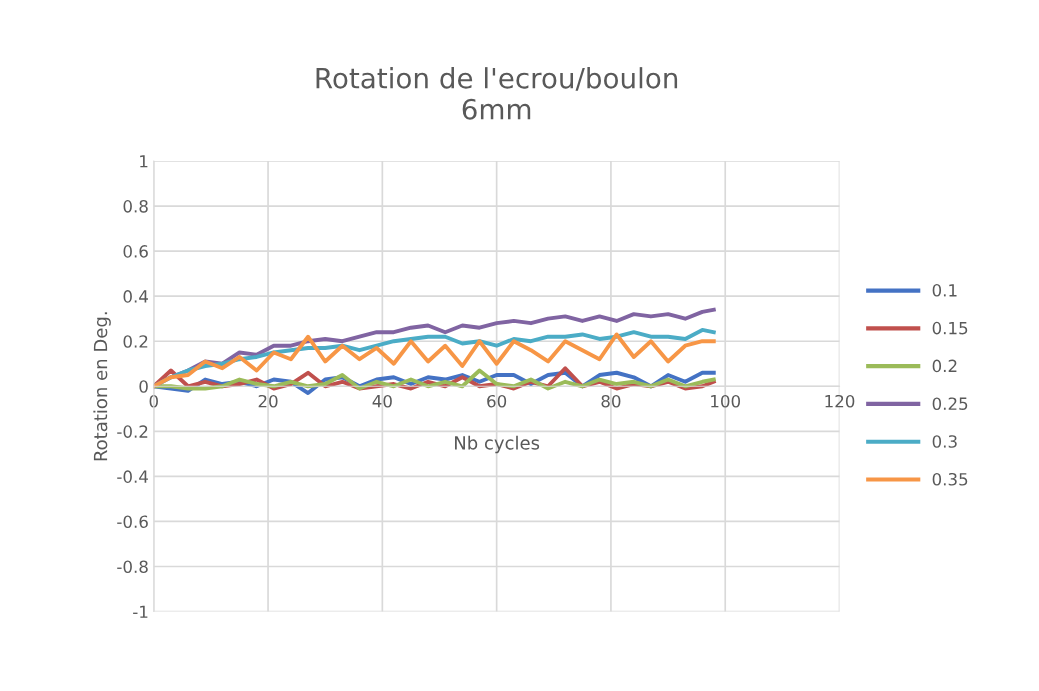 The height and width of the screenshot is (691, 1039). I want to click on chart-title: Rotation de l'ecrou/boulon 6mm, so click(497, 93).